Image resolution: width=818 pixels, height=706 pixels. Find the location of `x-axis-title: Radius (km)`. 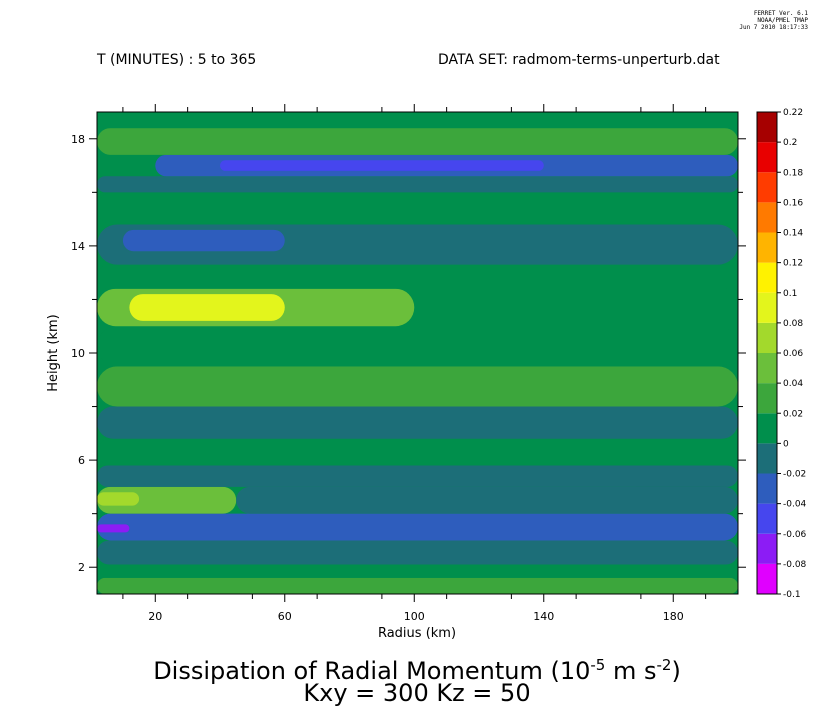

x-axis-title: Radius (km) is located at coordinates (417, 633).